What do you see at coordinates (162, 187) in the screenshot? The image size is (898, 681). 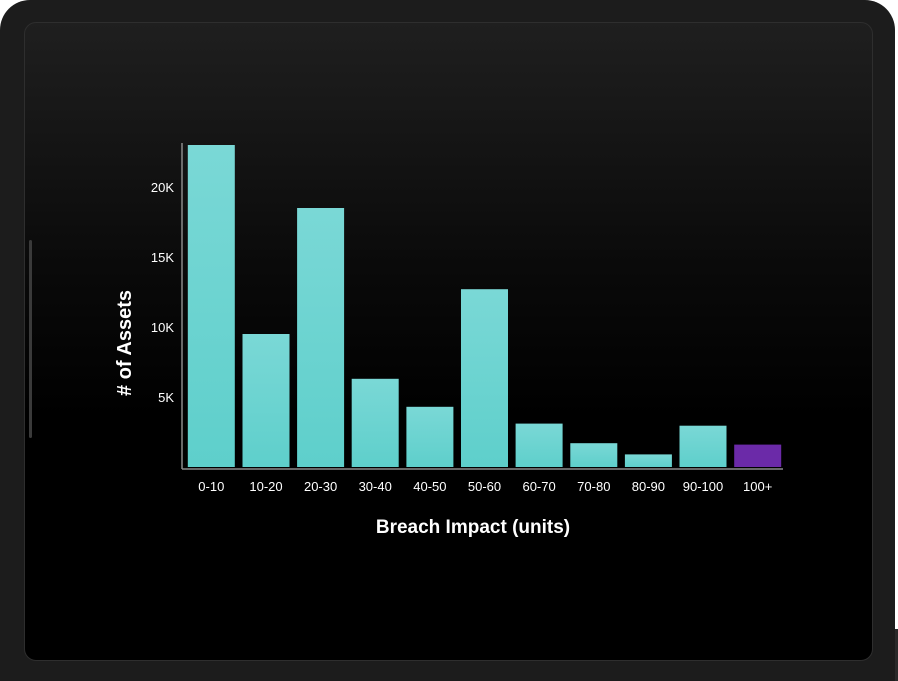 I see `y-tick-label: 20K` at bounding box center [162, 187].